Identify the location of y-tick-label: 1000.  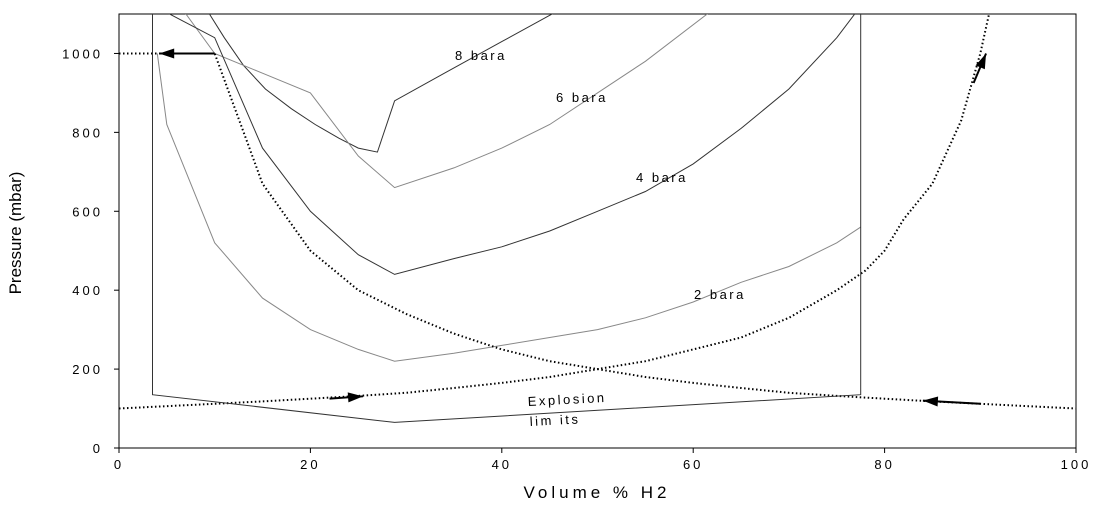
(82, 53).